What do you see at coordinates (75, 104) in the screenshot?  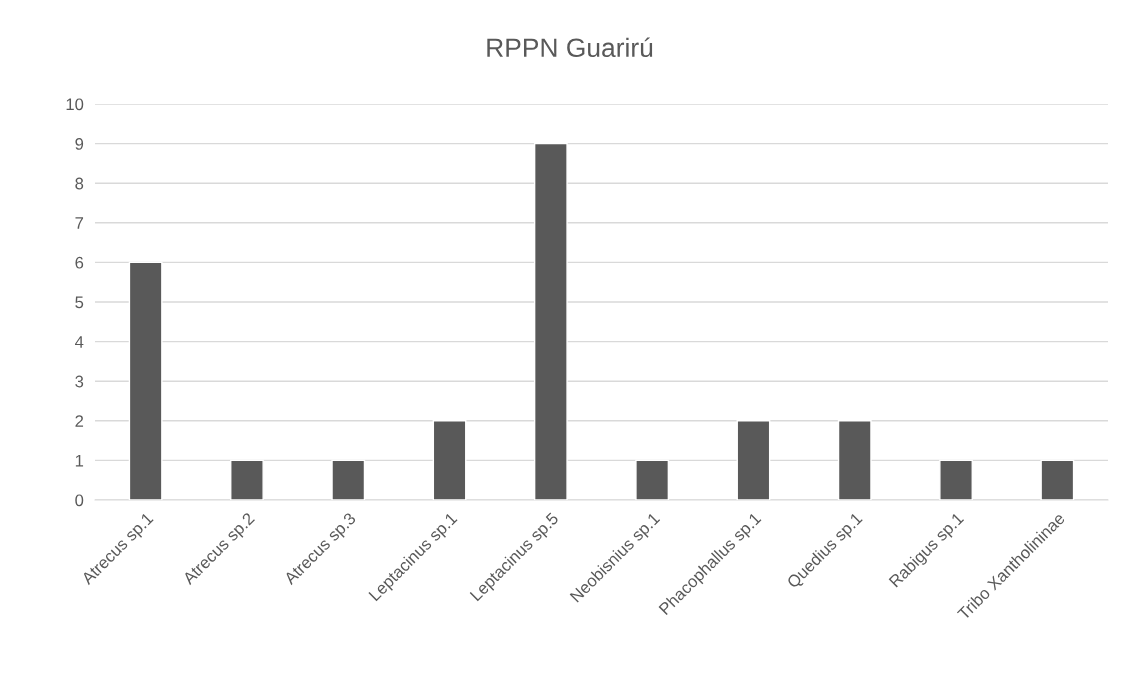 I see `y-tick-label: 10` at bounding box center [75, 104].